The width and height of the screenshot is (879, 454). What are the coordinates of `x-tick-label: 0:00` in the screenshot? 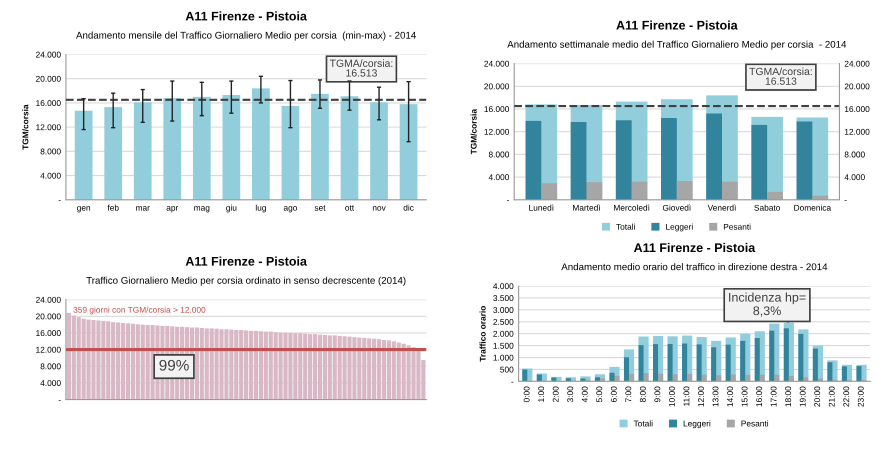 It's located at (527, 394).